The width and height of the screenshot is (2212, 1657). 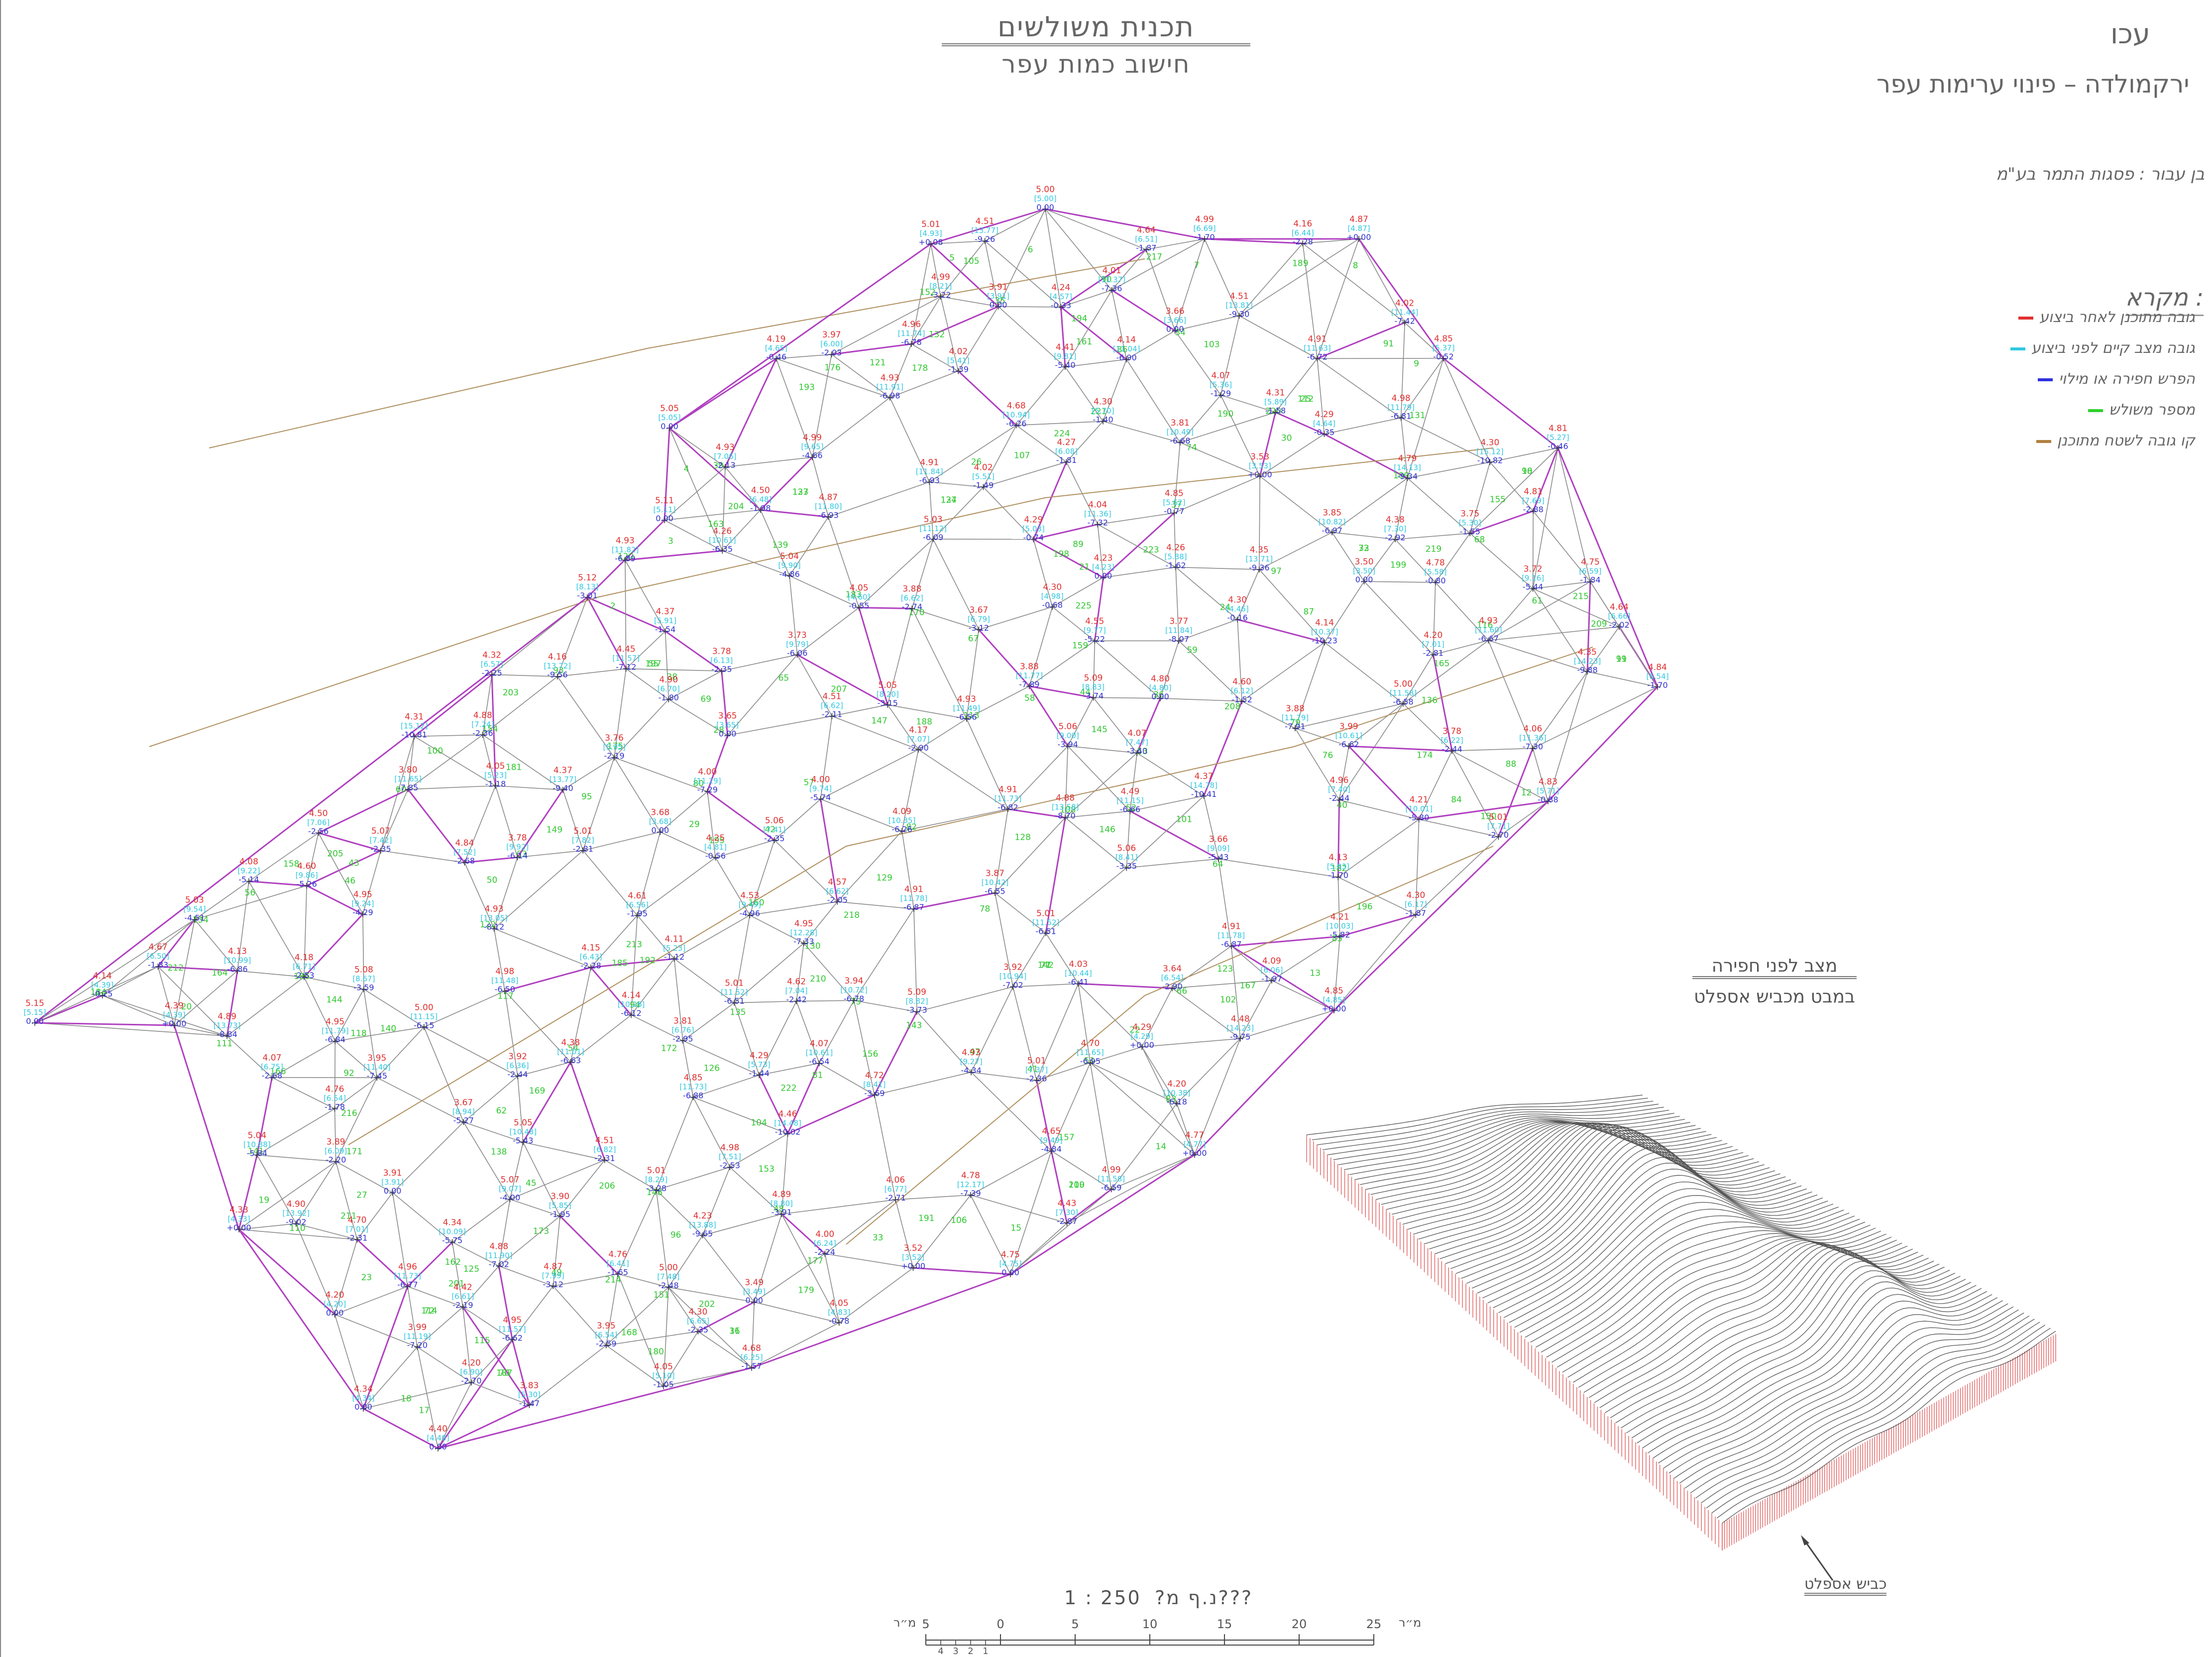 I want to click on planned-elevation: 5.12, so click(x=587, y=578).